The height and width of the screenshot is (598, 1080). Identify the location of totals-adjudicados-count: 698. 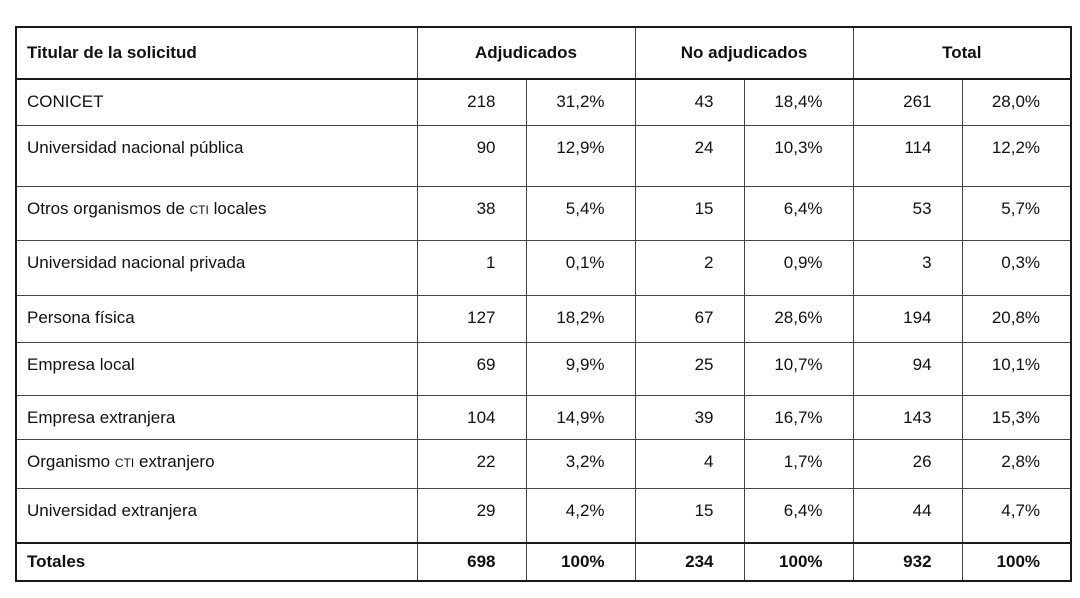
(471, 562).